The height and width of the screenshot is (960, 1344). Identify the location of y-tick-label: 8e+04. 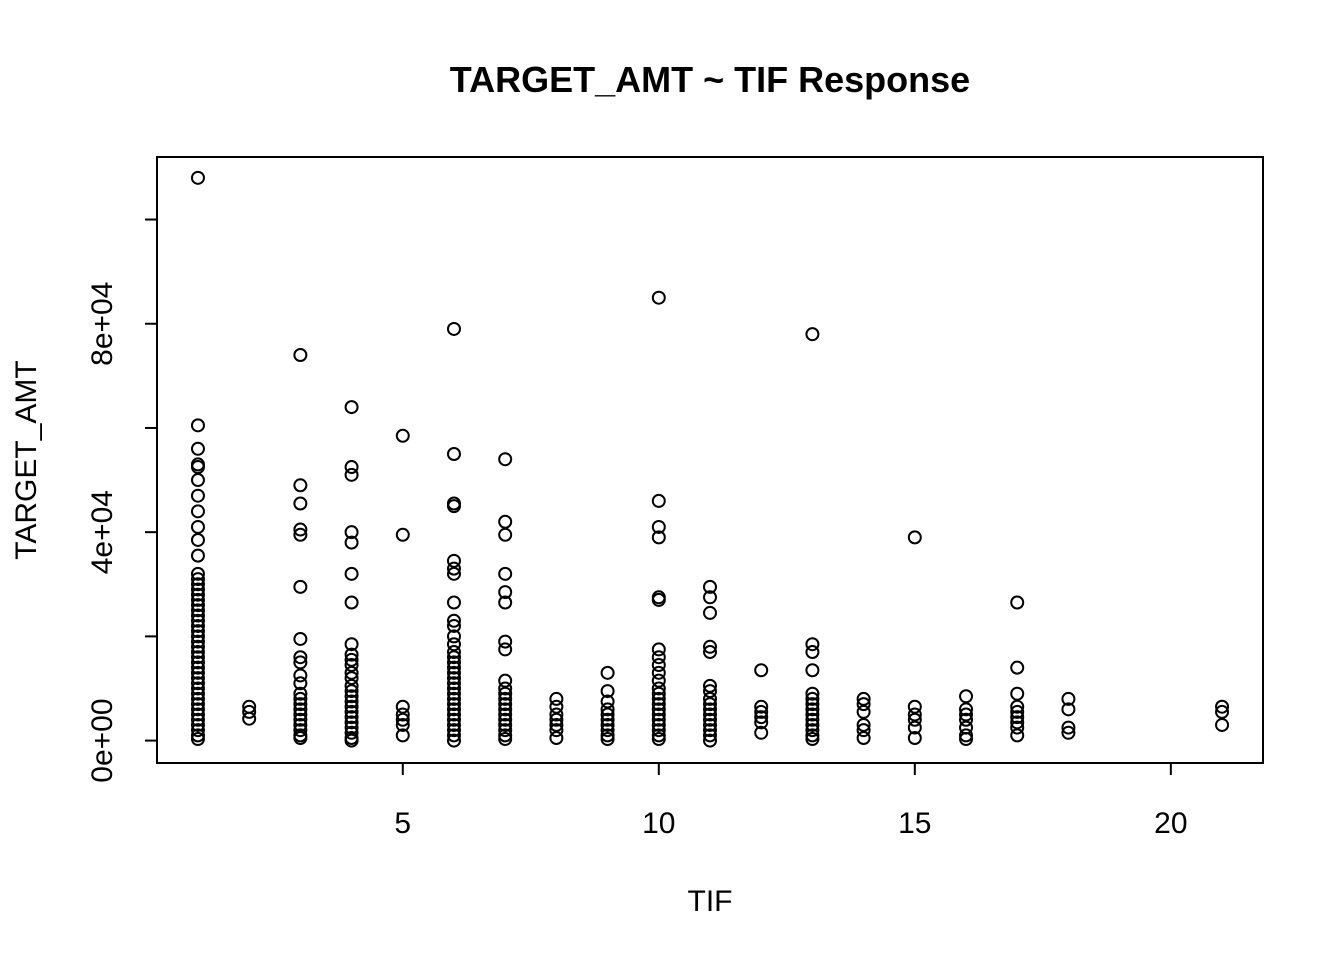
(102, 324).